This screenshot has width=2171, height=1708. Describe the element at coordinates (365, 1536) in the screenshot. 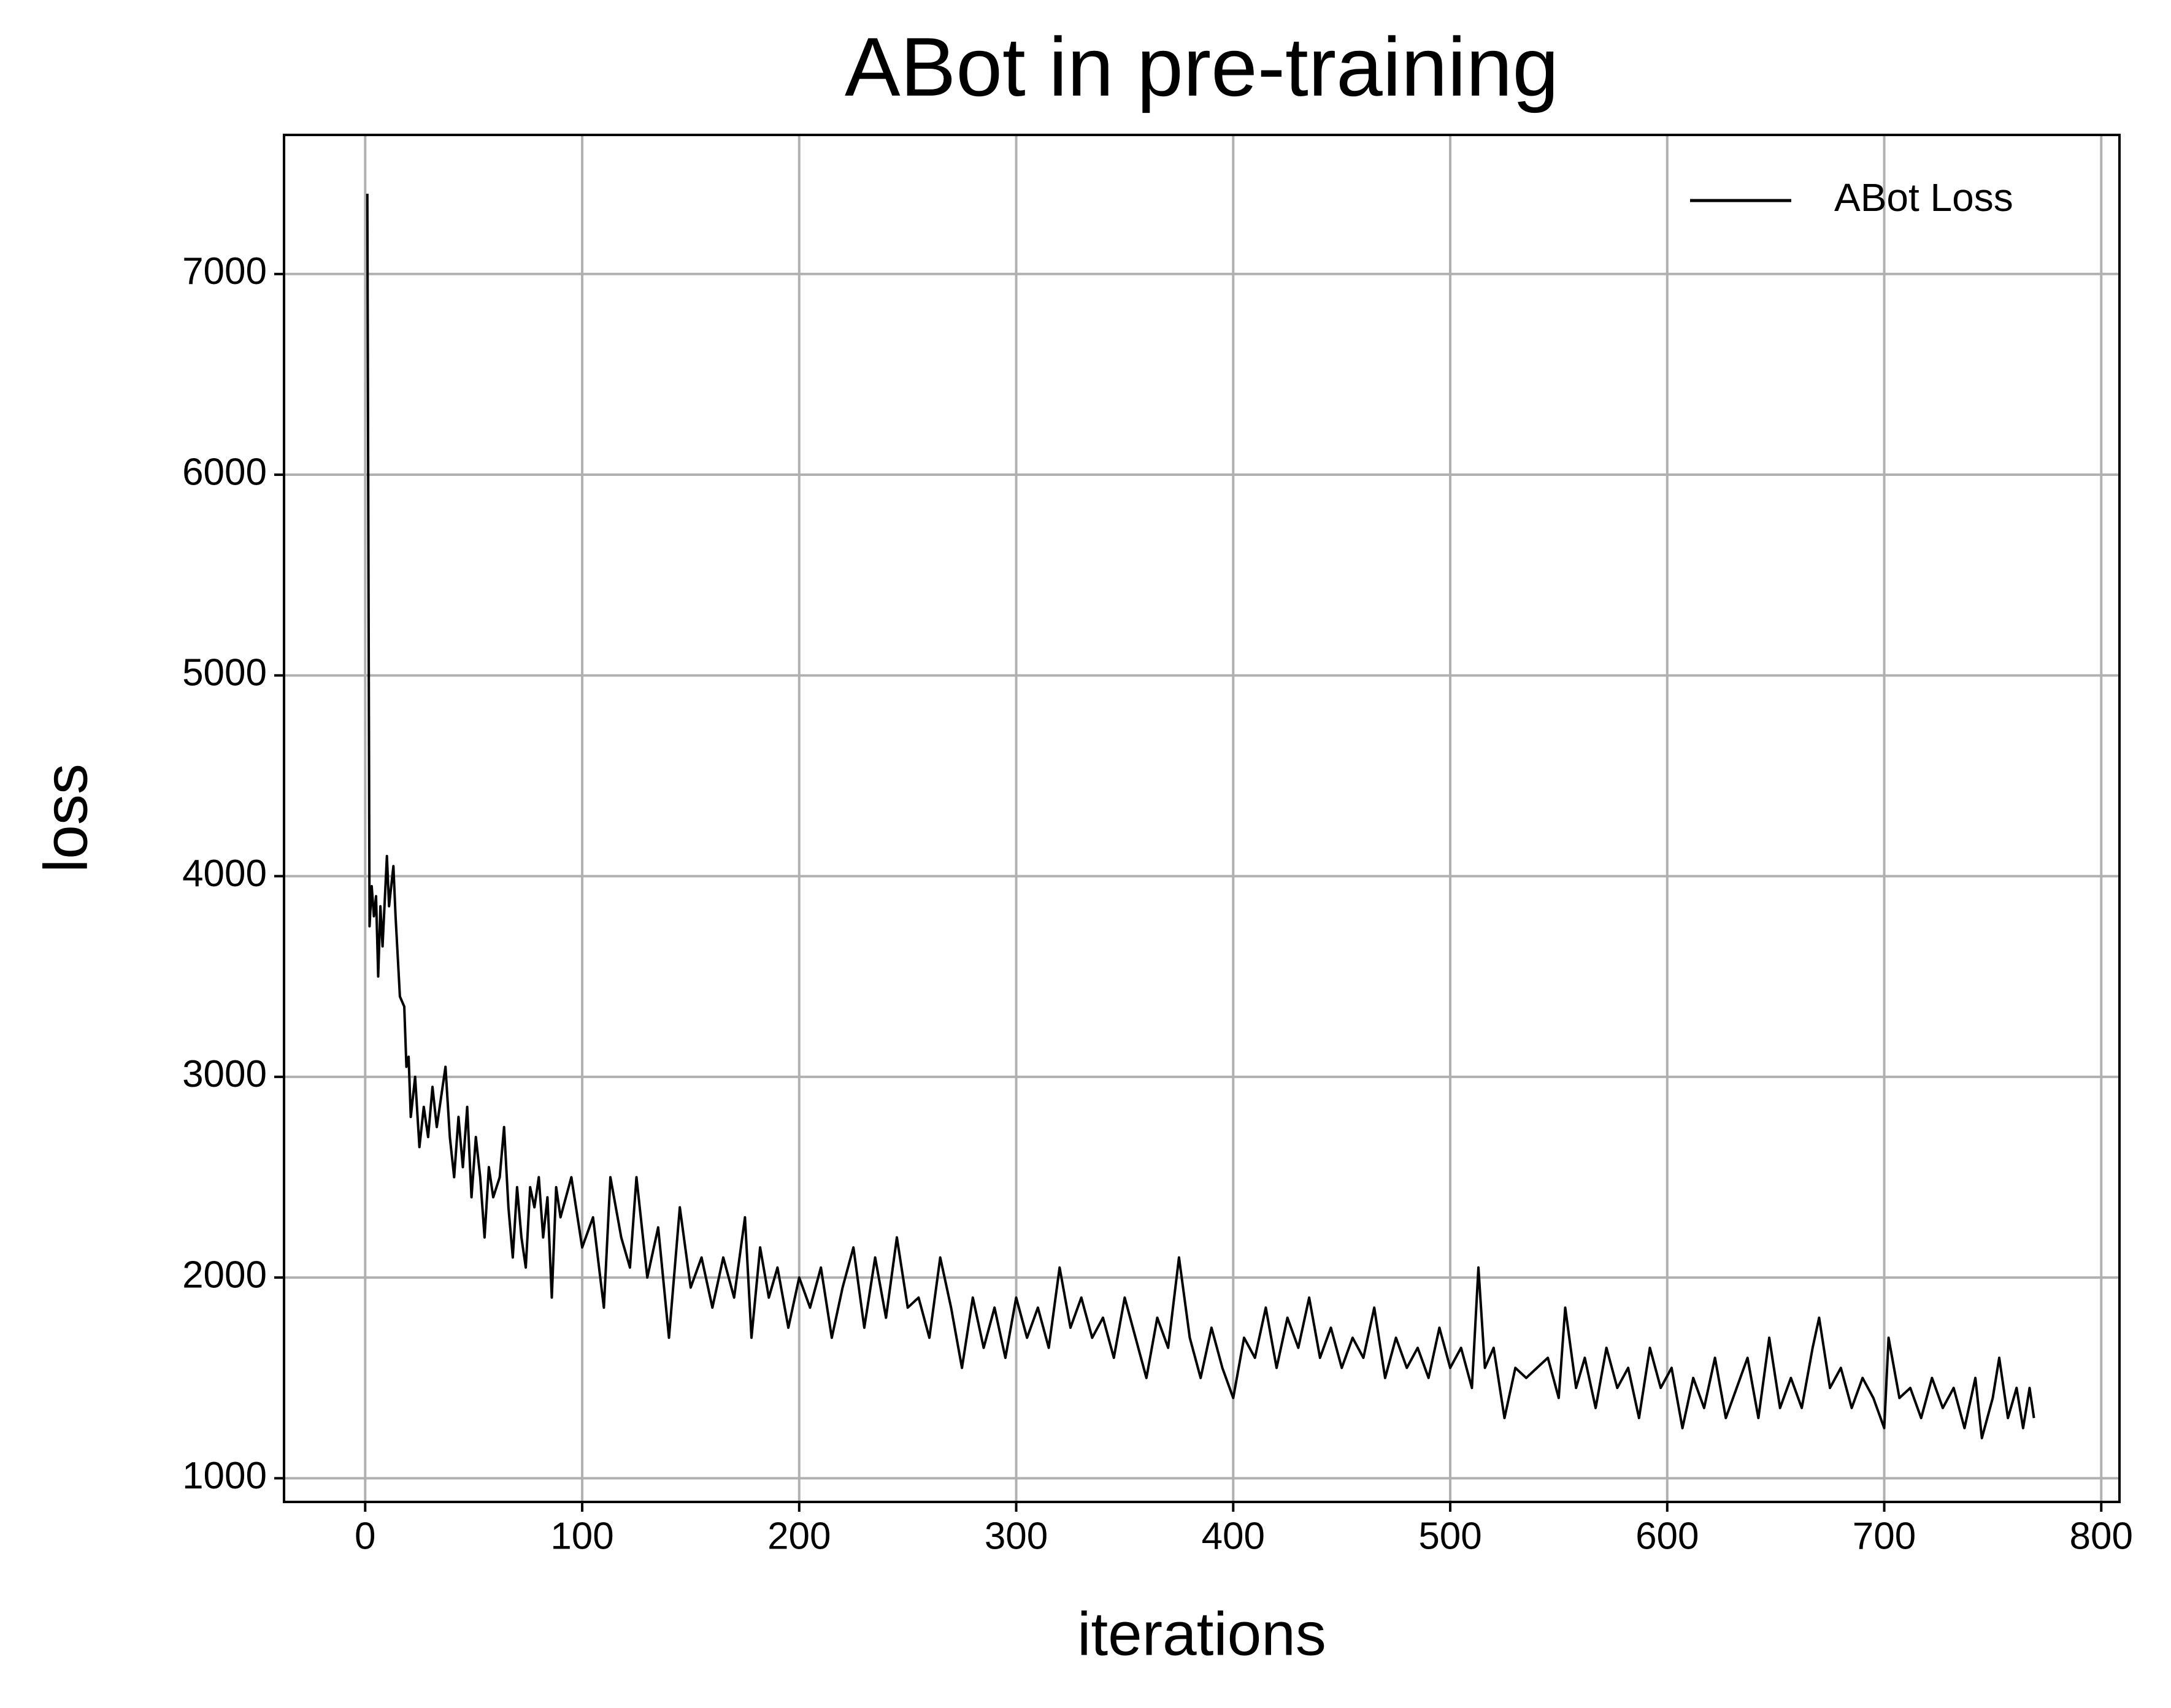

I see `x-tick-label: 0` at that location.